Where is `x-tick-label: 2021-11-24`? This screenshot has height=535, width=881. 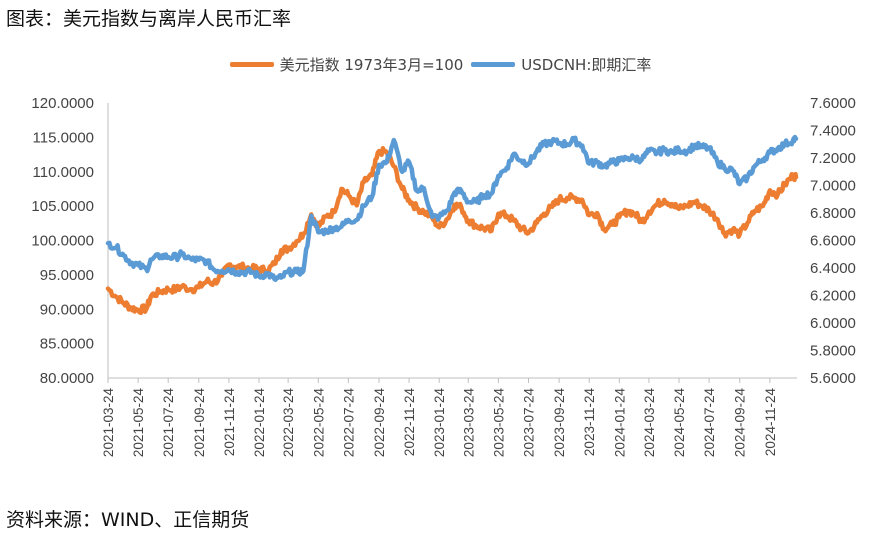 x-tick-label: 2021-11-24 is located at coordinates (229, 422).